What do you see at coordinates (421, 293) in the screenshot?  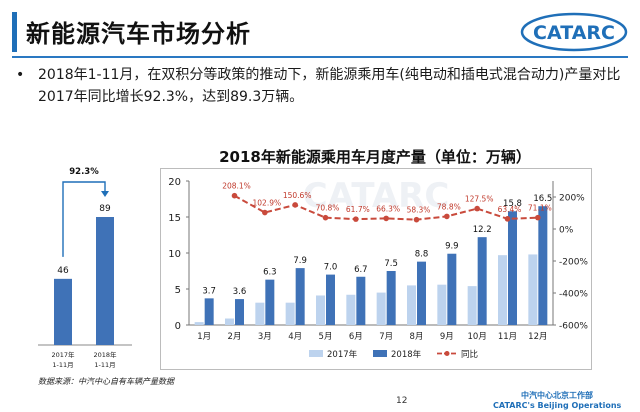 I see `bar-2018-8月` at bounding box center [421, 293].